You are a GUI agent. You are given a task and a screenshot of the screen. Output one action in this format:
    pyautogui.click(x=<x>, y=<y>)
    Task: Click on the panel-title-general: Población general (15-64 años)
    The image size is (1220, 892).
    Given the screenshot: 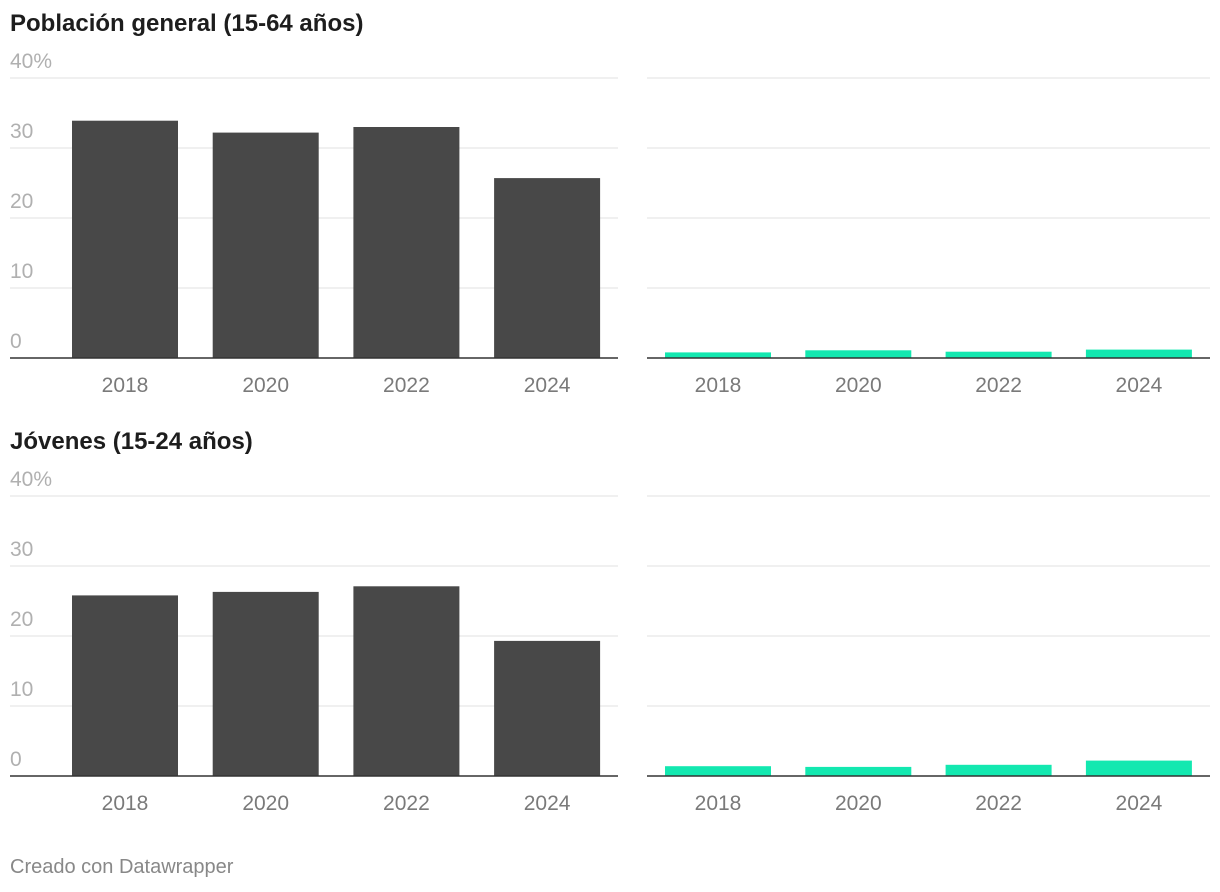 What is the action you would take?
    pyautogui.click(x=187, y=23)
    